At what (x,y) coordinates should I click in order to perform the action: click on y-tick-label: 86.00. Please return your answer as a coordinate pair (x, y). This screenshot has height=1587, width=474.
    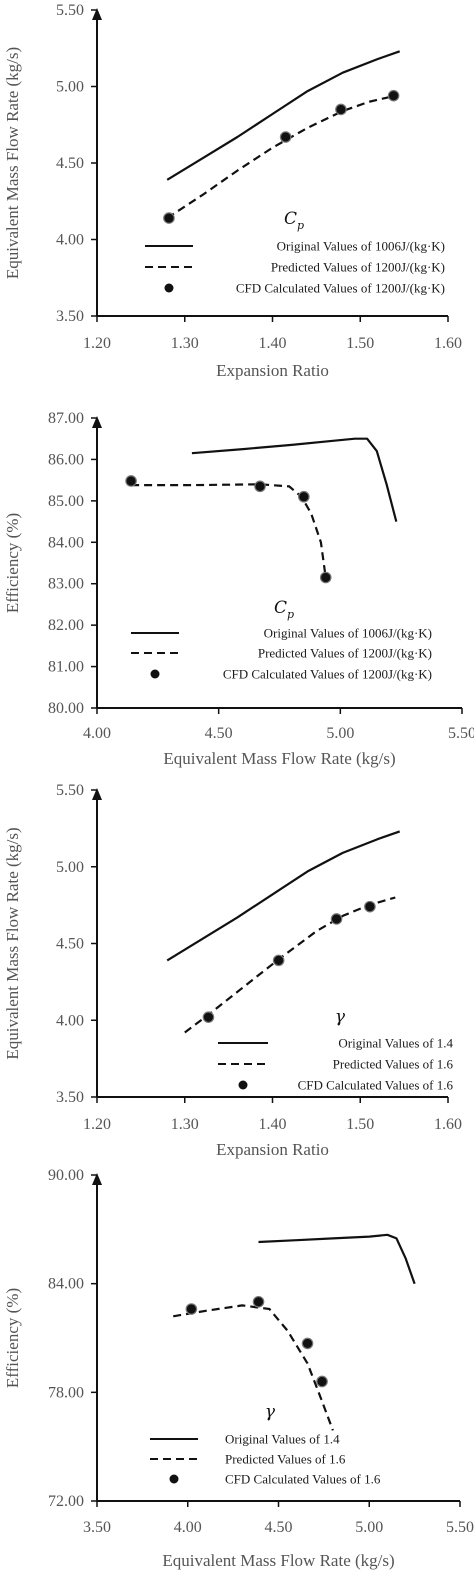
    Looking at the image, I should click on (66, 459).